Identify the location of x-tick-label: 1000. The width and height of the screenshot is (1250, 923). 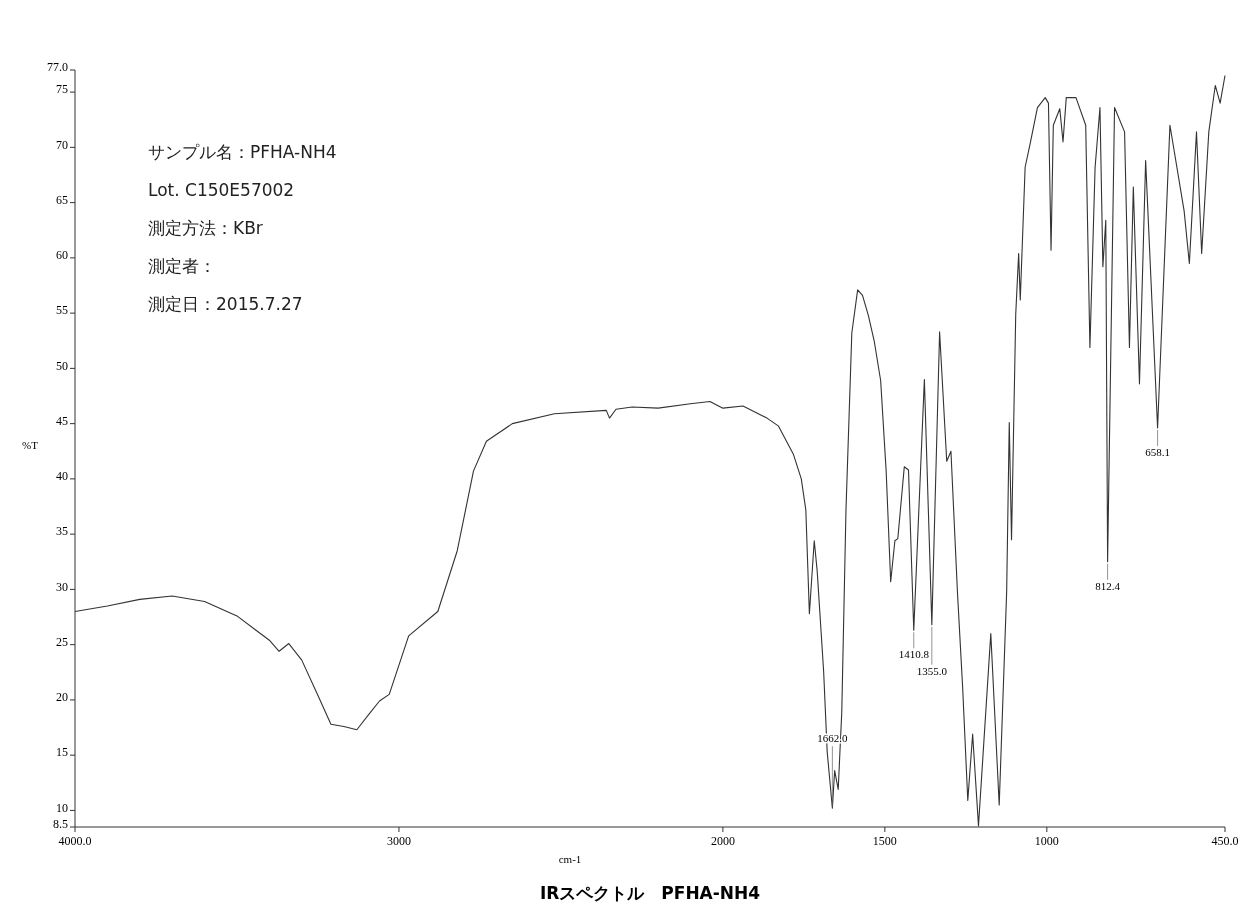
(1046, 841).